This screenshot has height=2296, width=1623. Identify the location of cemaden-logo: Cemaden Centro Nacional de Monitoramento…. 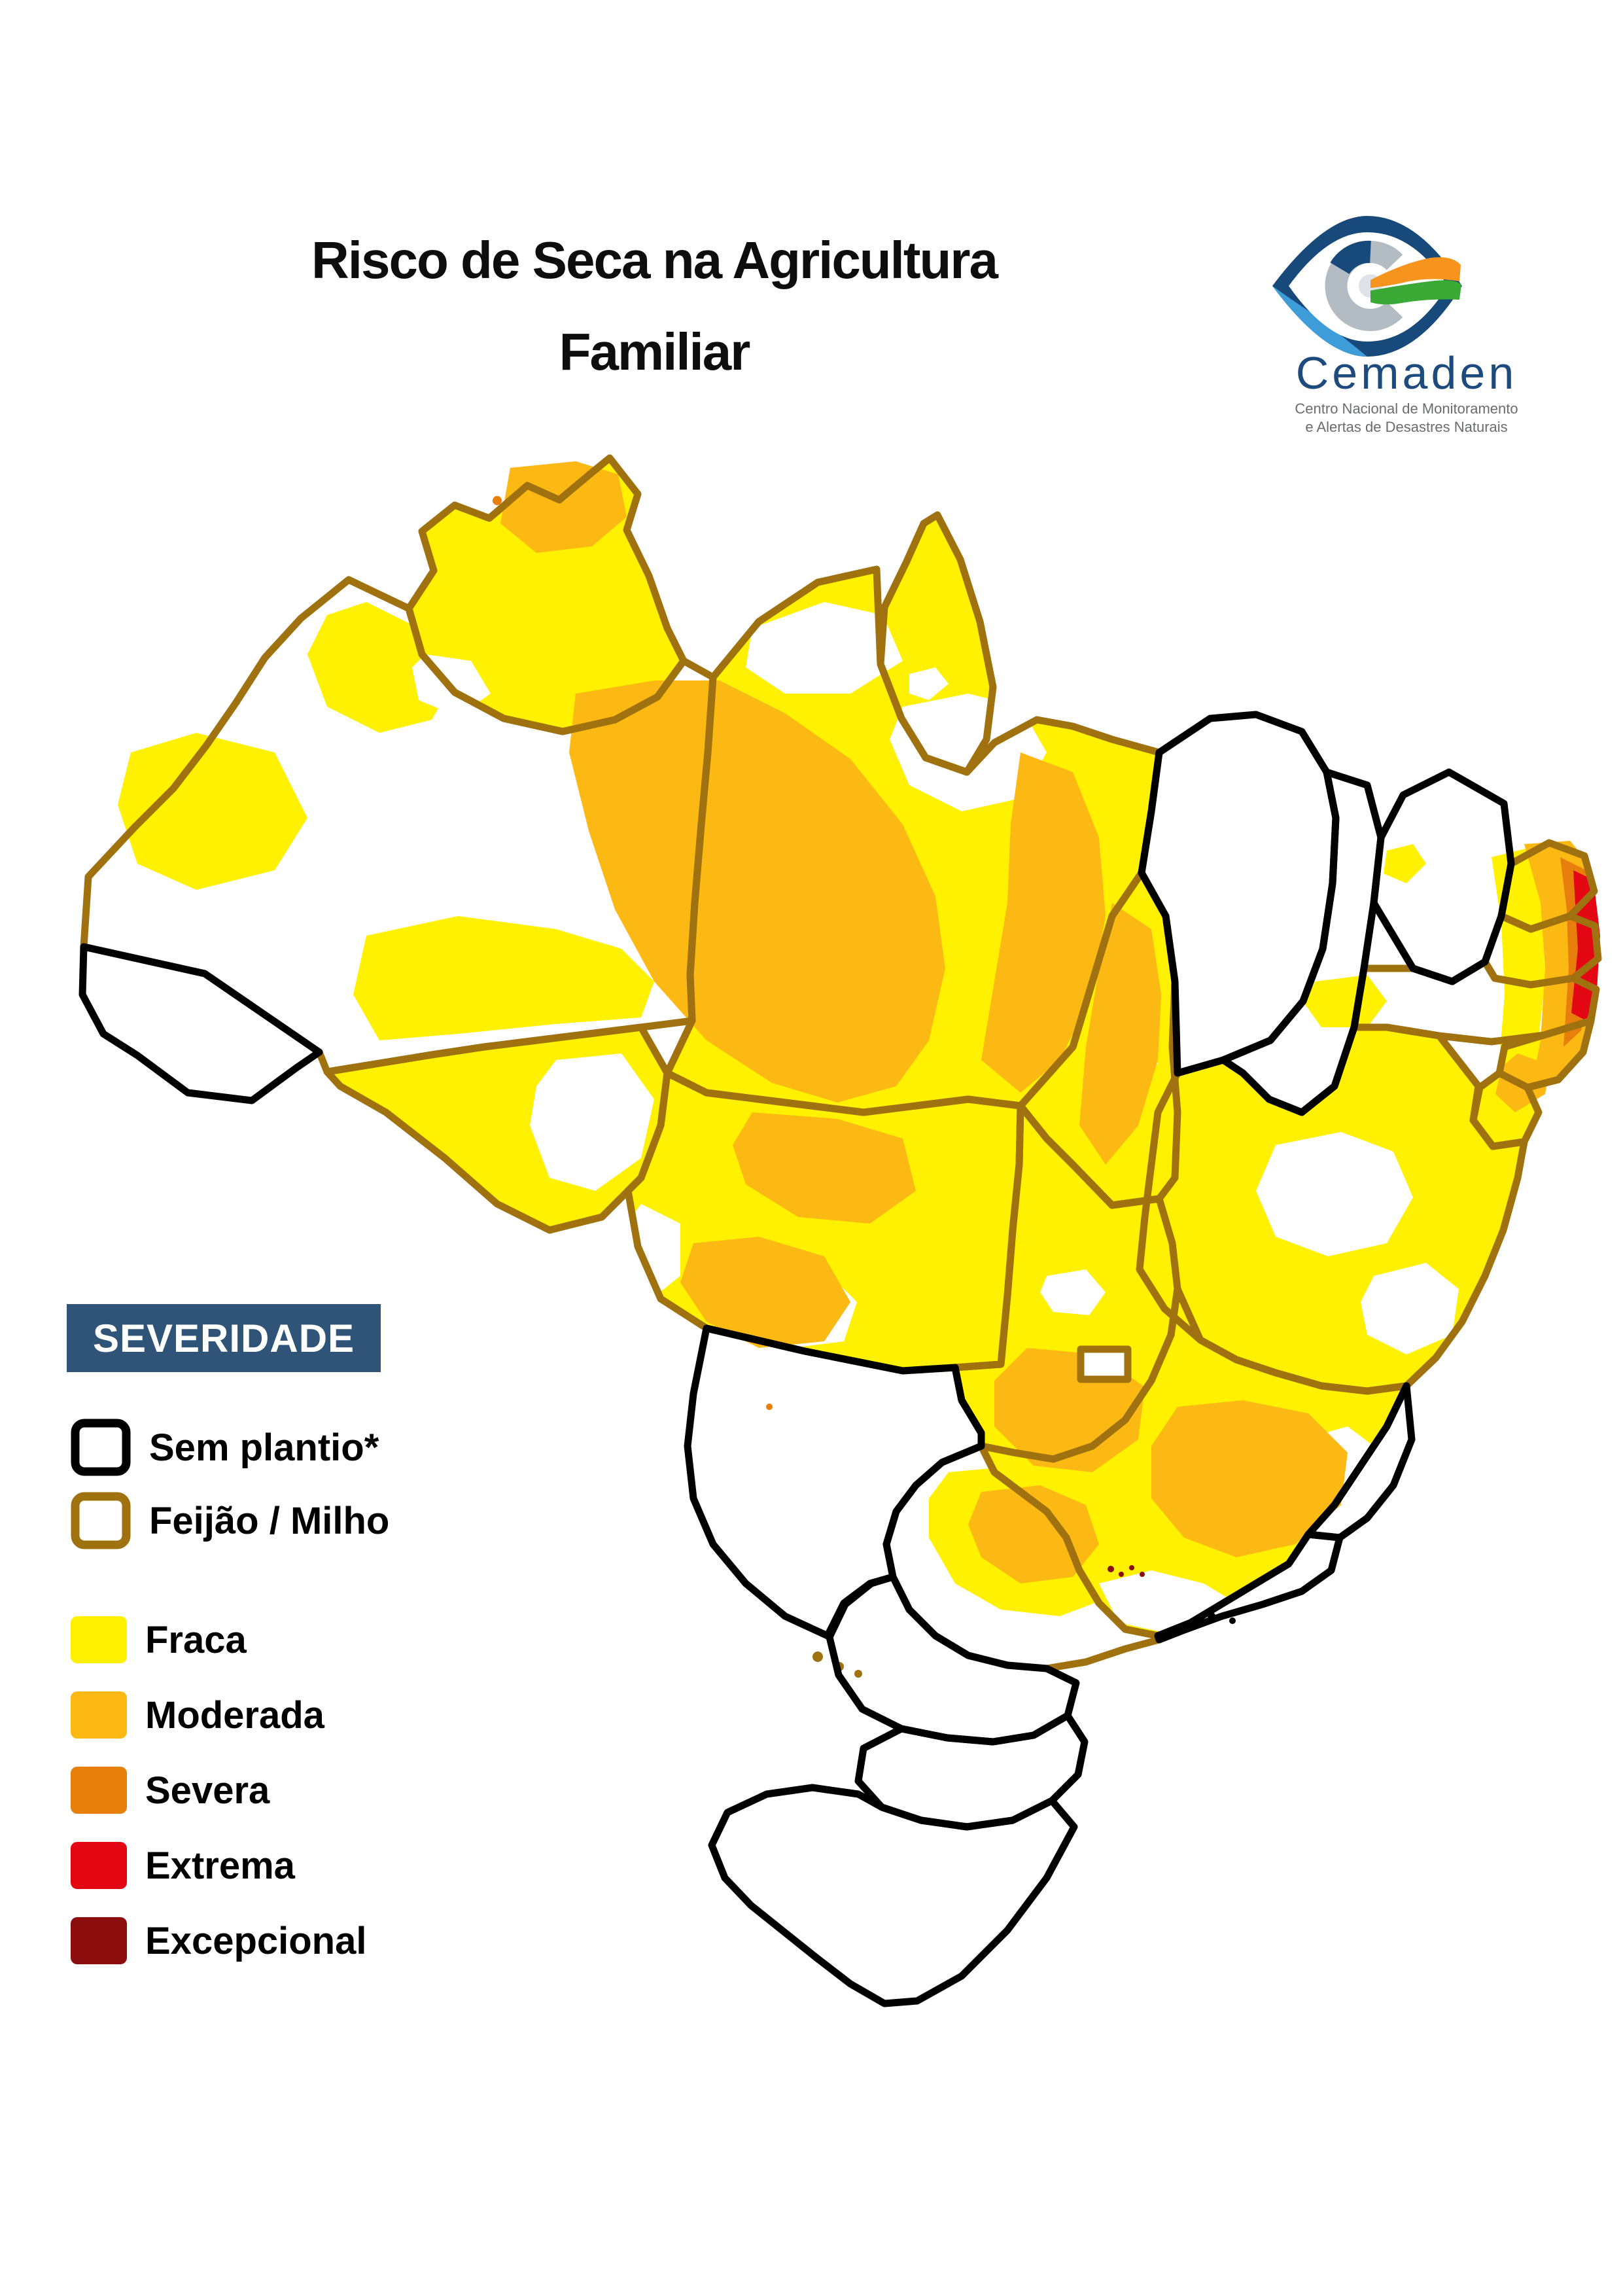
(1407, 324).